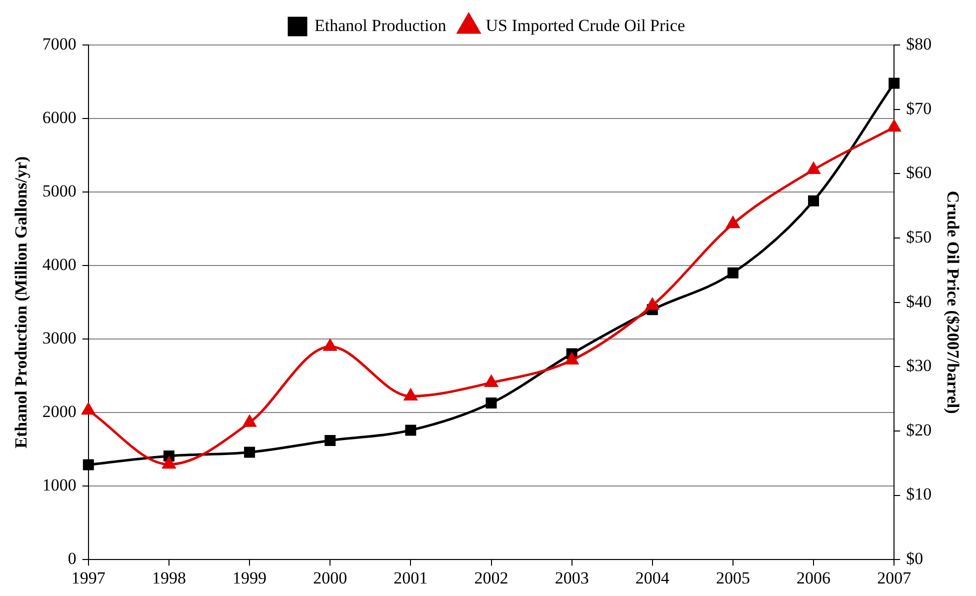  I want to click on x-tick-label: 2000, so click(330, 578).